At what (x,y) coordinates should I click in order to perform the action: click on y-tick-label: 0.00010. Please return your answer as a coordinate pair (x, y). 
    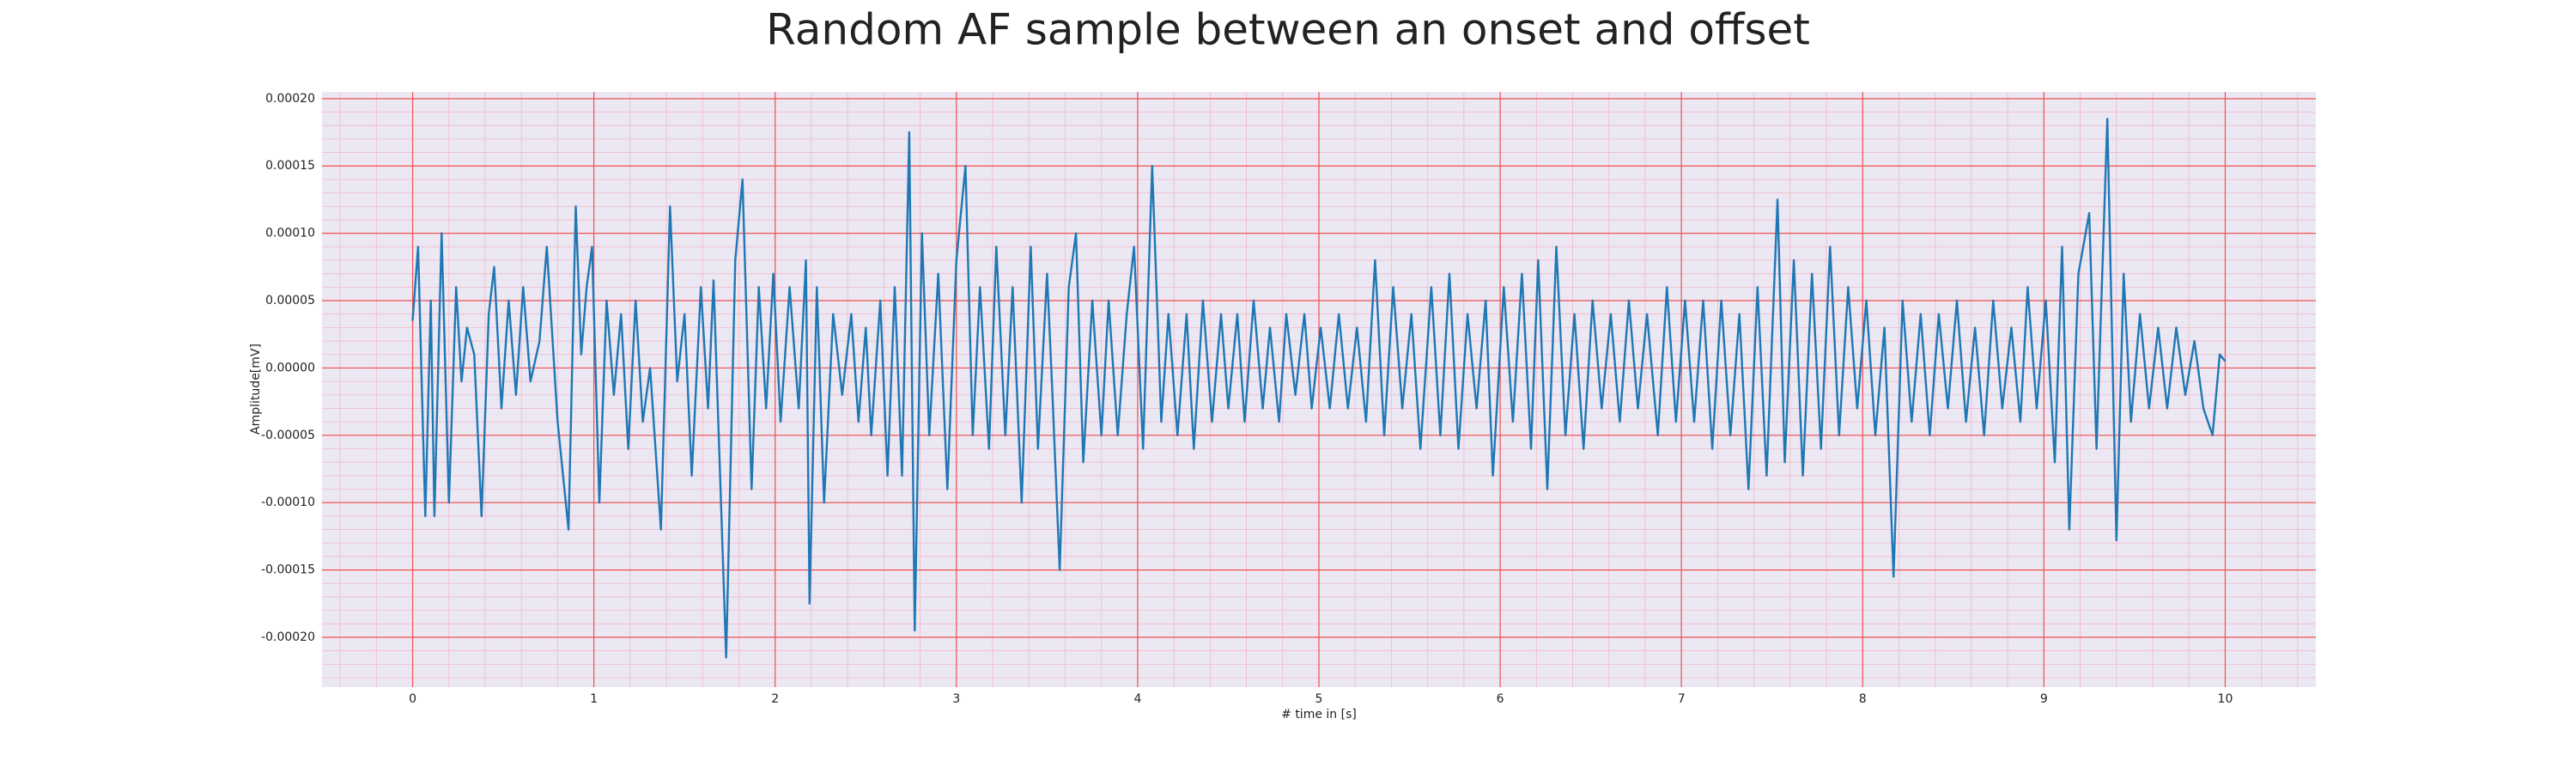
    Looking at the image, I should click on (290, 233).